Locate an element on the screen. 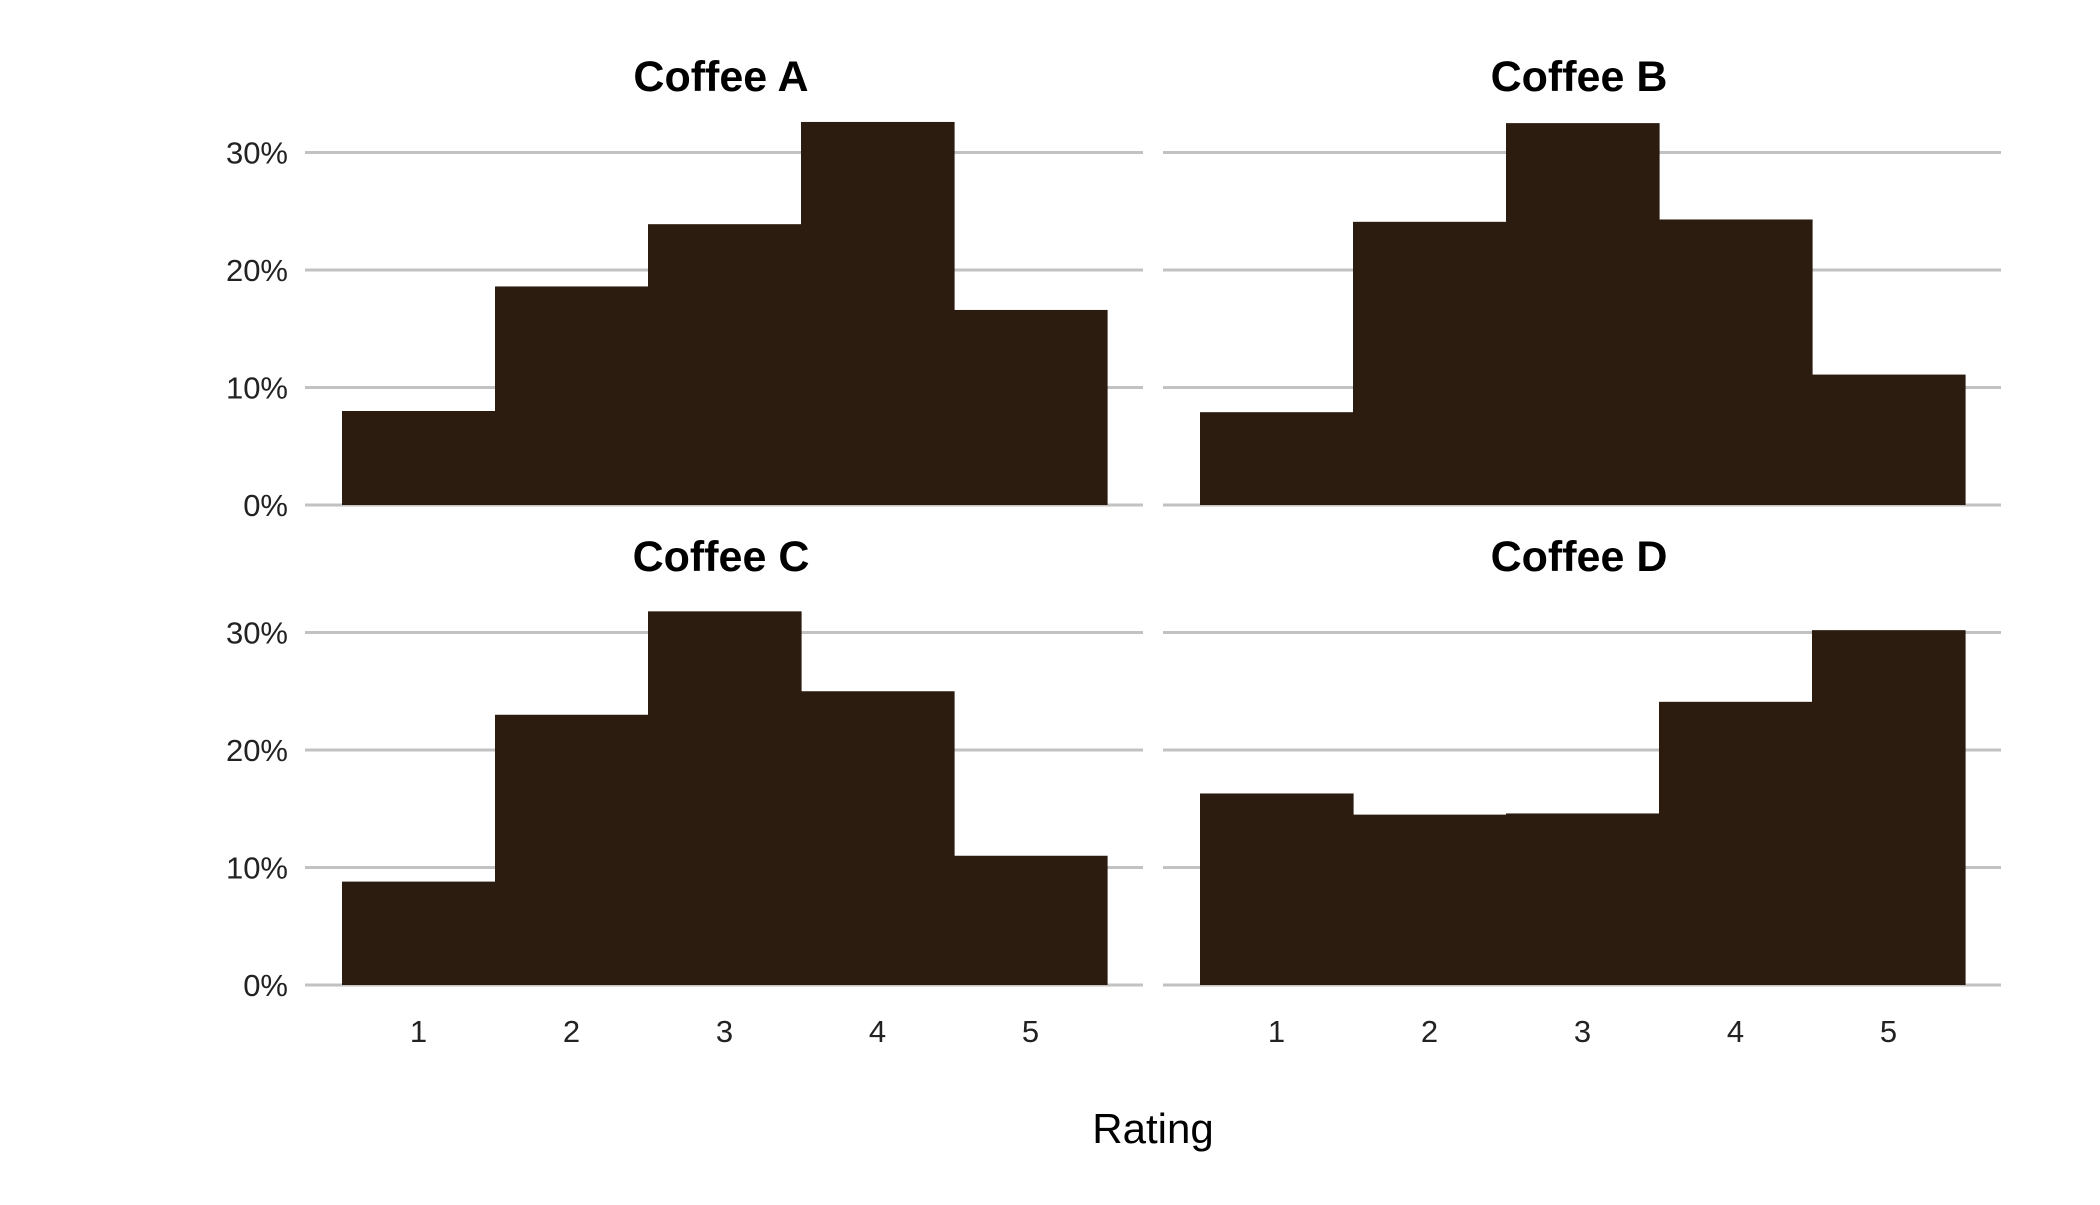  facet-title: Coffee B is located at coordinates (1579, 77).